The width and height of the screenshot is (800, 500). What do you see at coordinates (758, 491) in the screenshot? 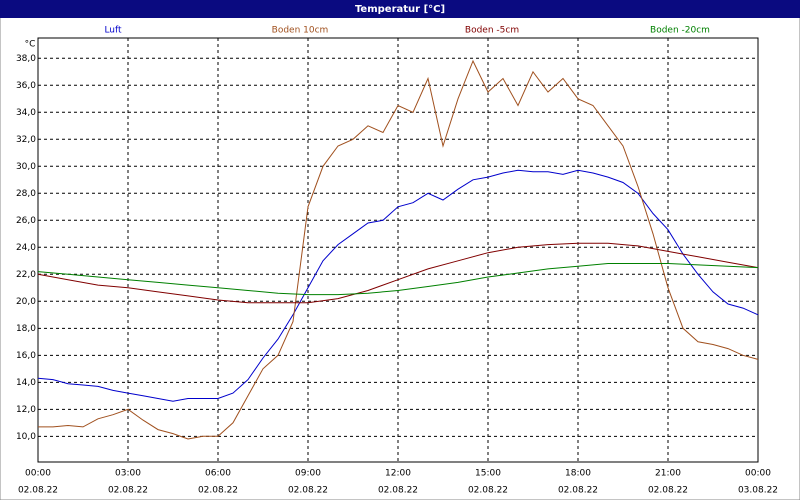
I see `x-tick-date: 03.08.22` at bounding box center [758, 491].